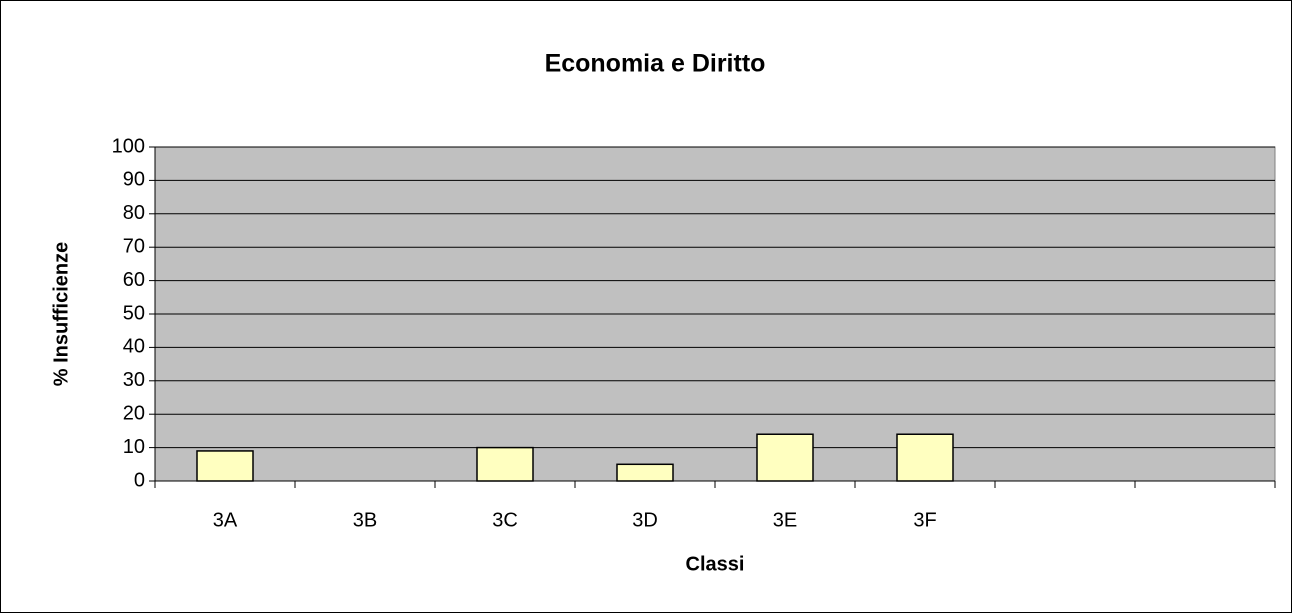  Describe the element at coordinates (924, 520) in the screenshot. I see `x-tick-label: 3F` at that location.